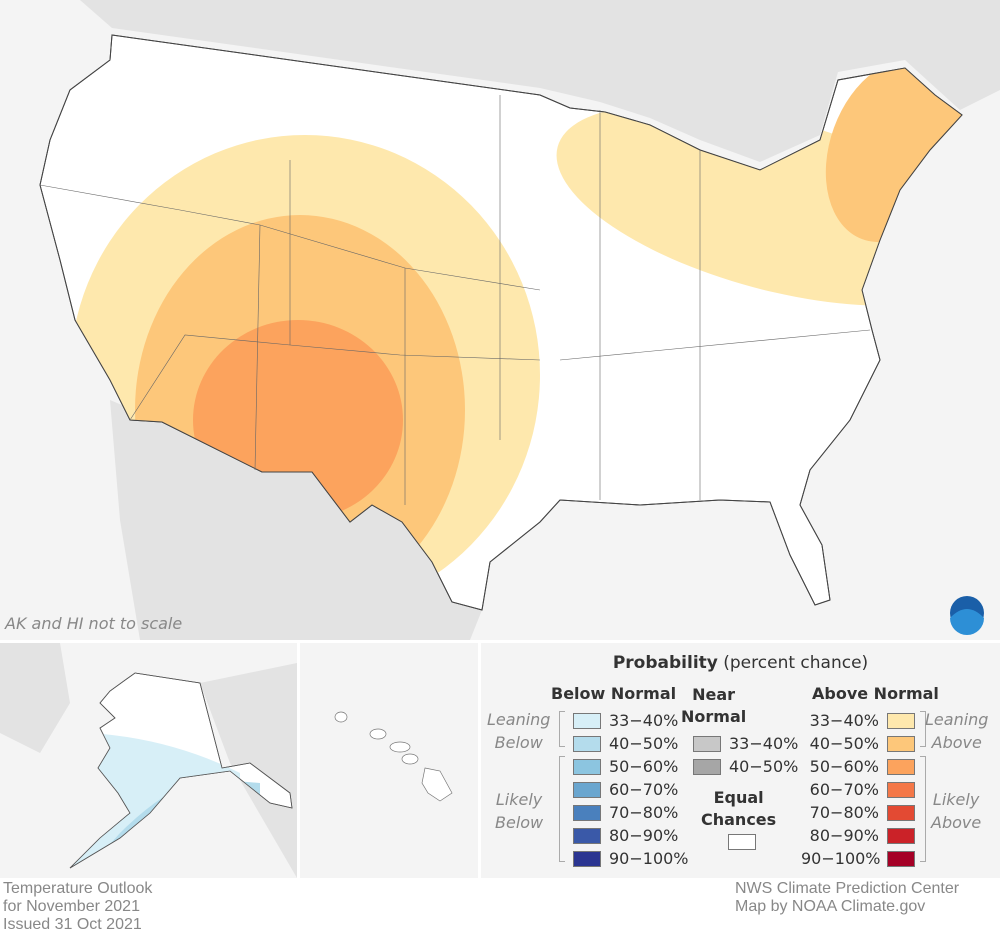  Describe the element at coordinates (78, 888) in the screenshot. I see `outlook-title: Temperature Outlook` at that location.